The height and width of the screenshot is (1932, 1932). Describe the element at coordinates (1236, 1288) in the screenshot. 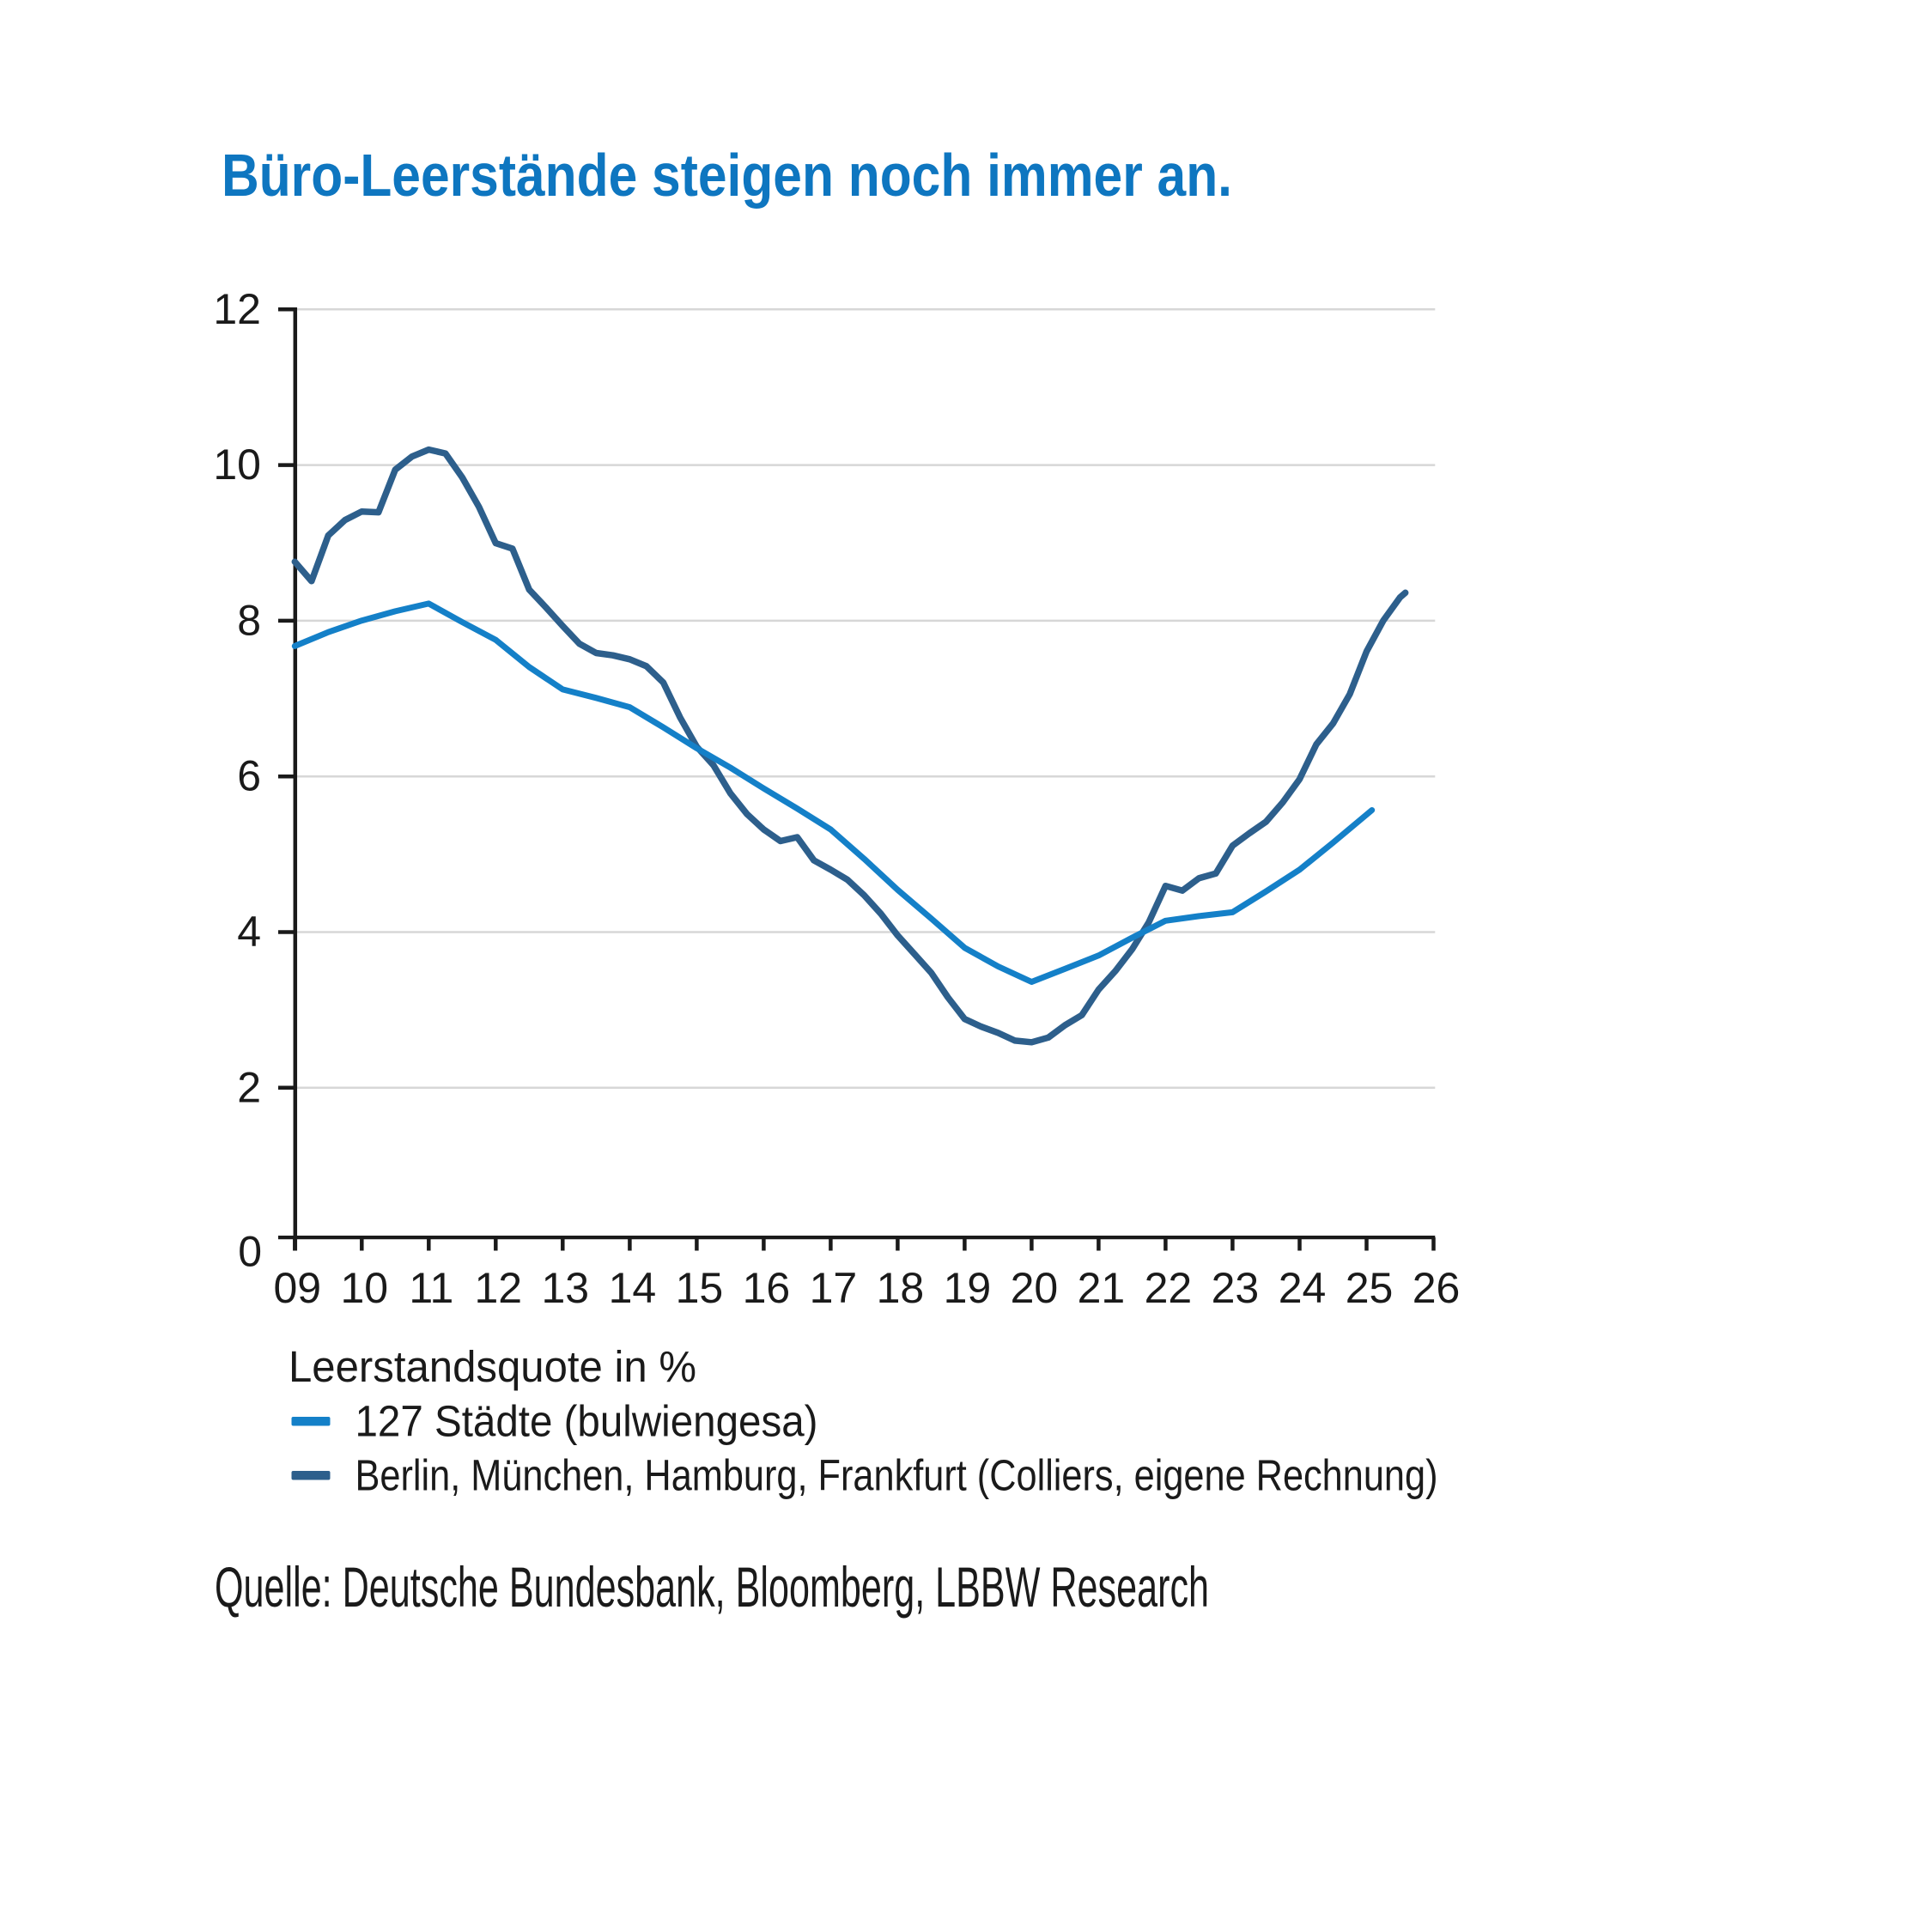

I see `svg-text: 23` at that location.